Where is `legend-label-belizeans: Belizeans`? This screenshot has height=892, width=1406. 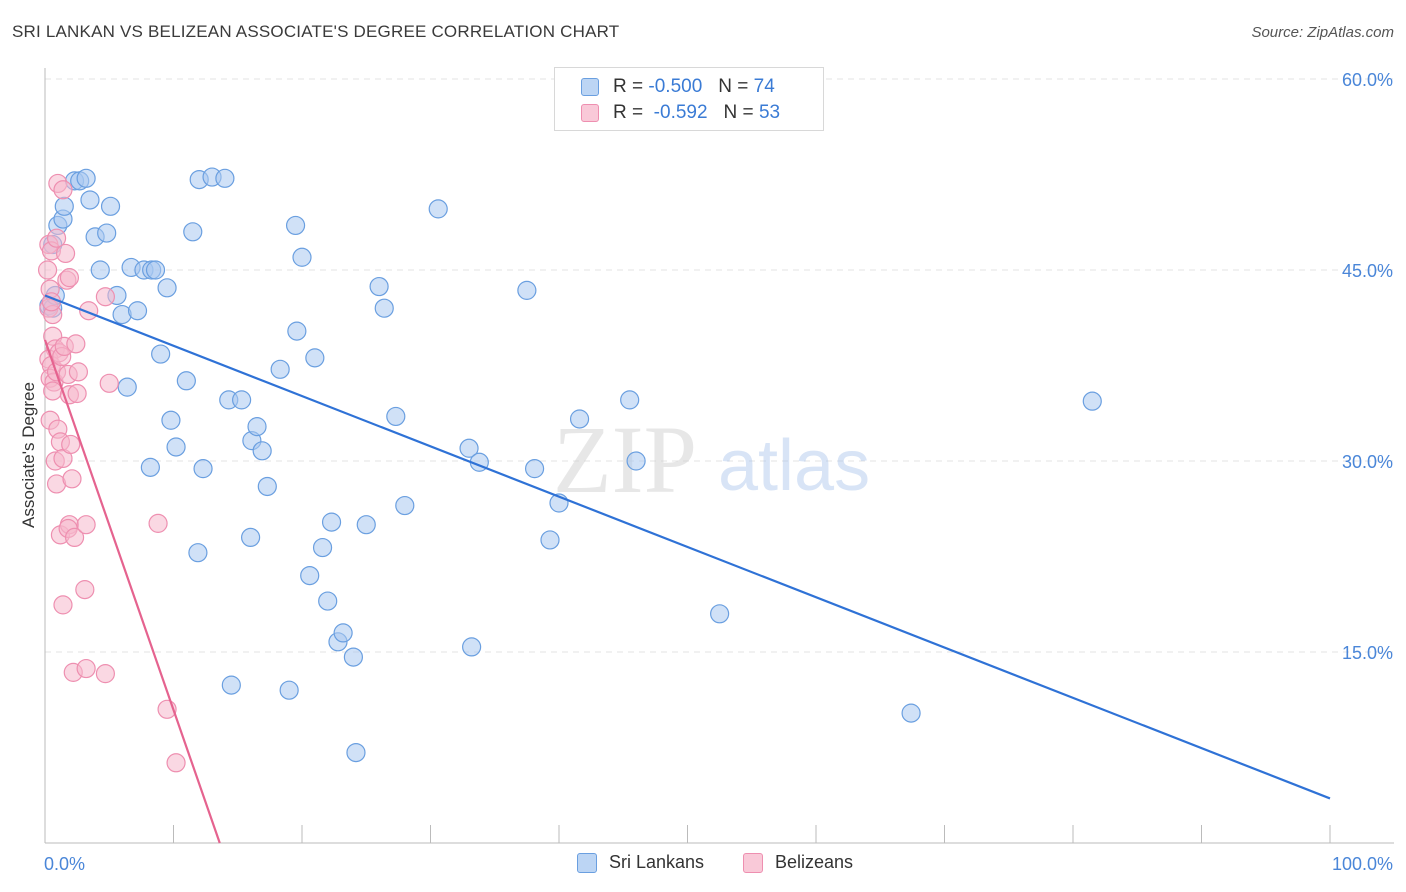
legend-label-belizeans: Belizeans is located at coordinates (814, 862).